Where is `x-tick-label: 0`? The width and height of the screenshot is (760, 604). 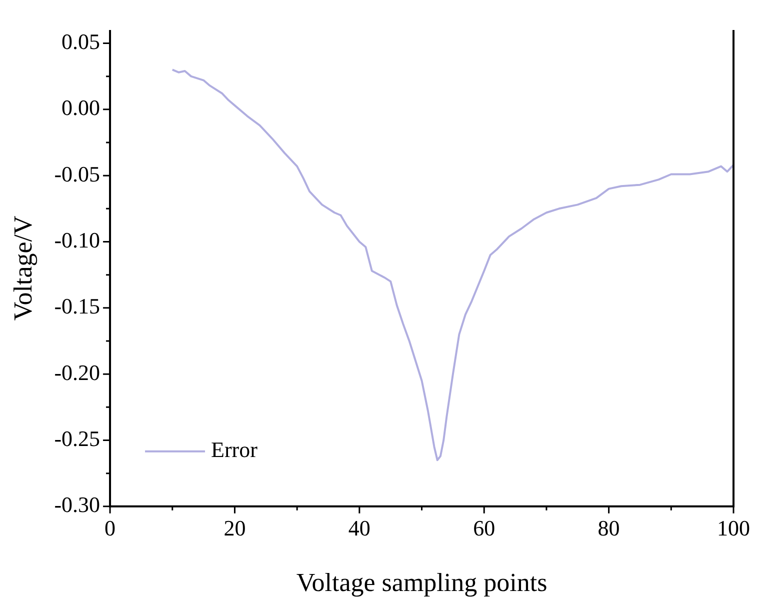 x-tick-label: 0 is located at coordinates (110, 527).